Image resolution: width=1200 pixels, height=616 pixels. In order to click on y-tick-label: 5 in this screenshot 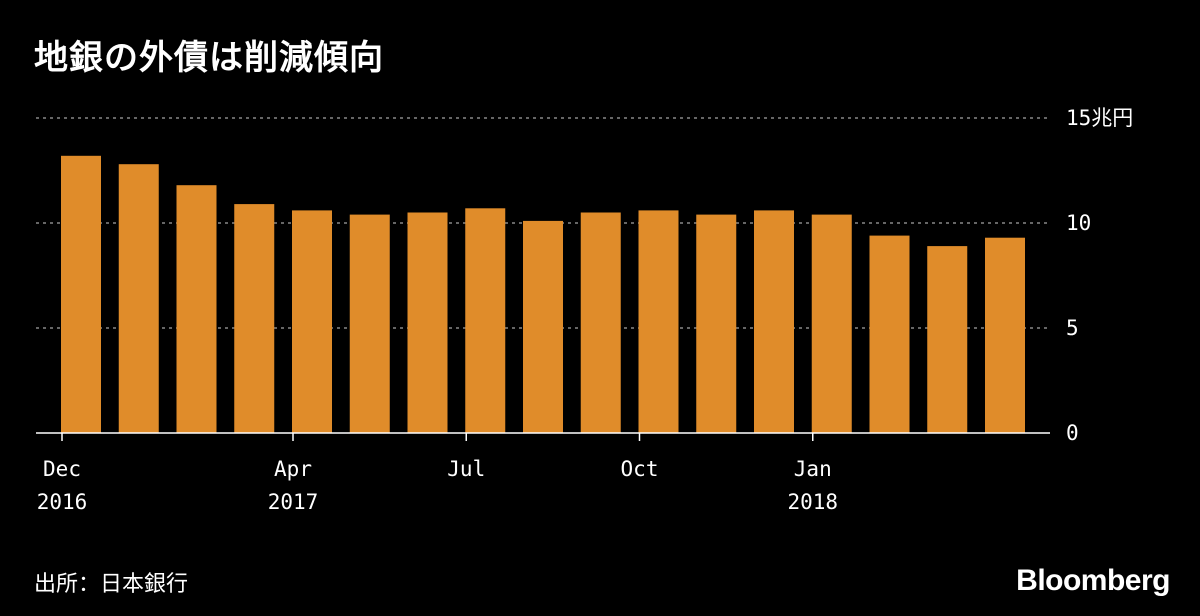, I will do `click(1072, 328)`.